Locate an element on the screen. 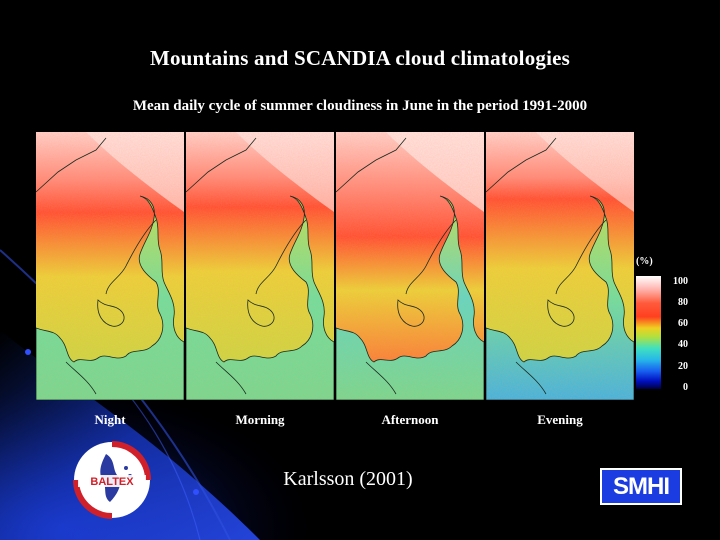 The image size is (720, 540). colorbar-unit: (%) is located at coordinates (644, 261).